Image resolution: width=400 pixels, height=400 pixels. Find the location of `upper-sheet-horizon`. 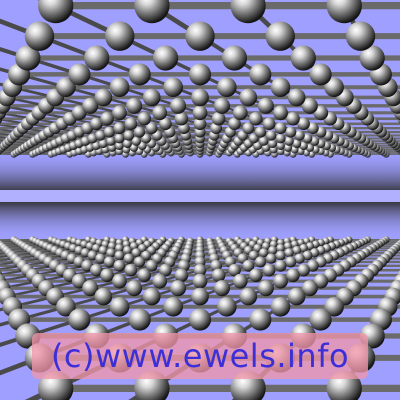

upper-sheet-horizon is located at coordinates (200, 171).